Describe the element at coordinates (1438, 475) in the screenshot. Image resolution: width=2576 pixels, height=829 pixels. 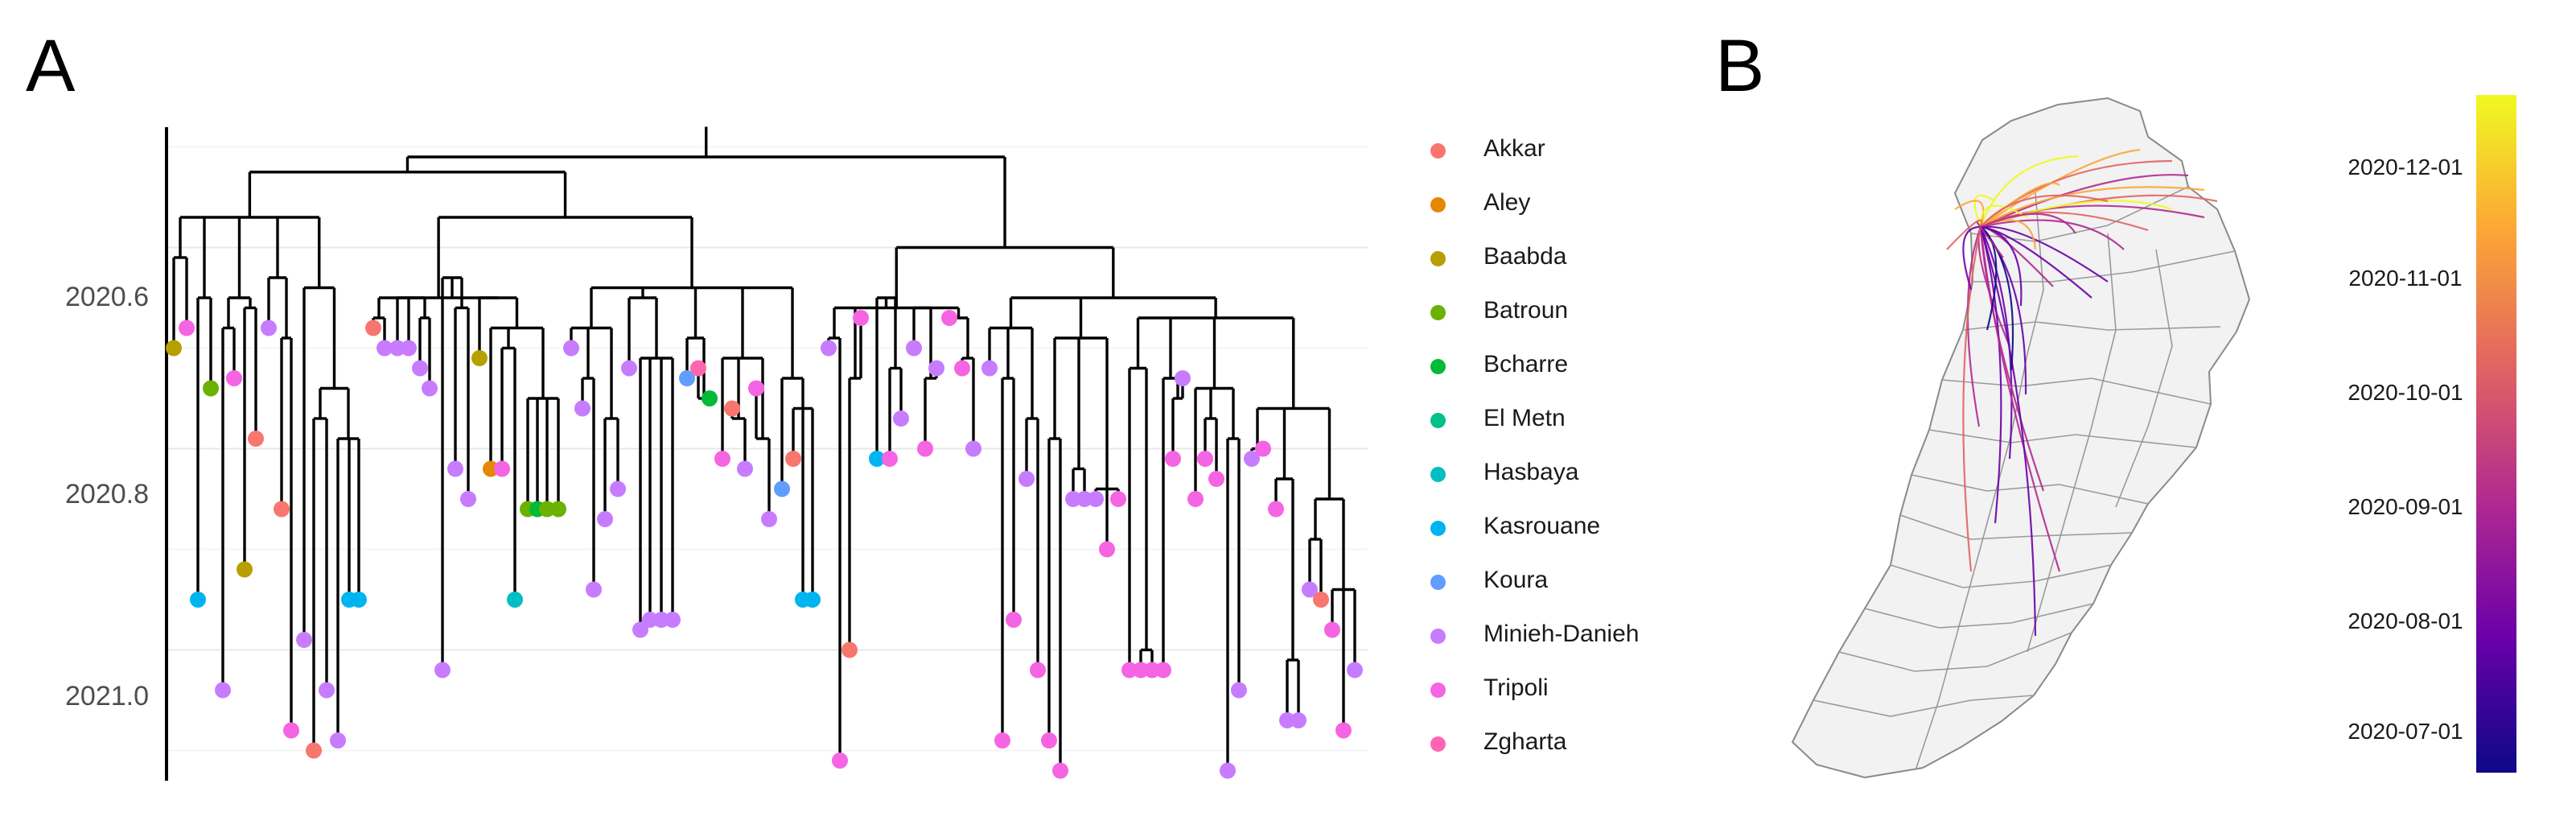
I see `legend-dot-hasbaya` at that location.